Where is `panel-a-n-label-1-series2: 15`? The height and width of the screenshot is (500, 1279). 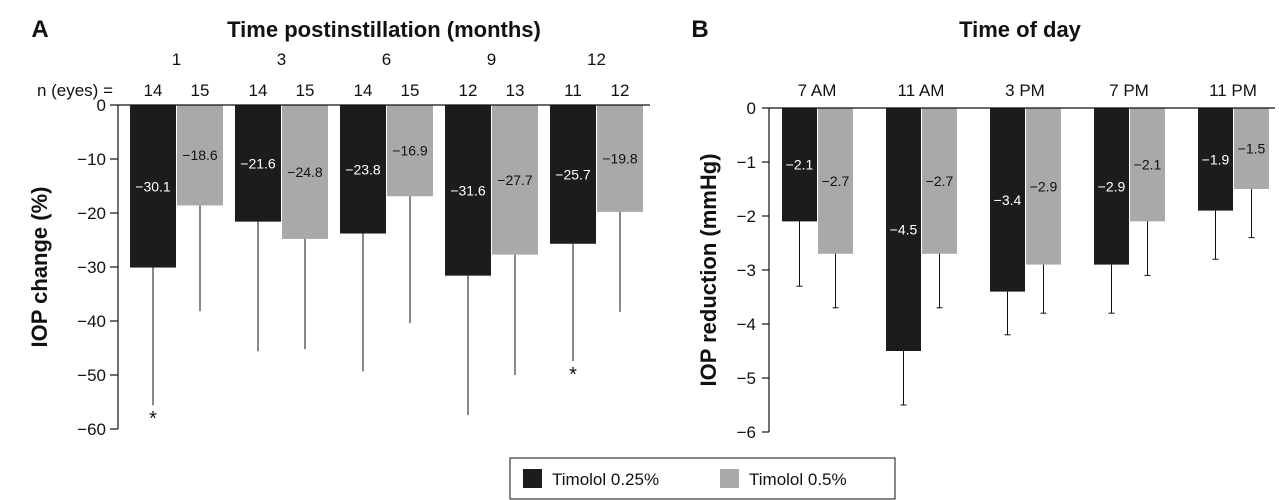 panel-a-n-label-1-series2: 15 is located at coordinates (305, 90).